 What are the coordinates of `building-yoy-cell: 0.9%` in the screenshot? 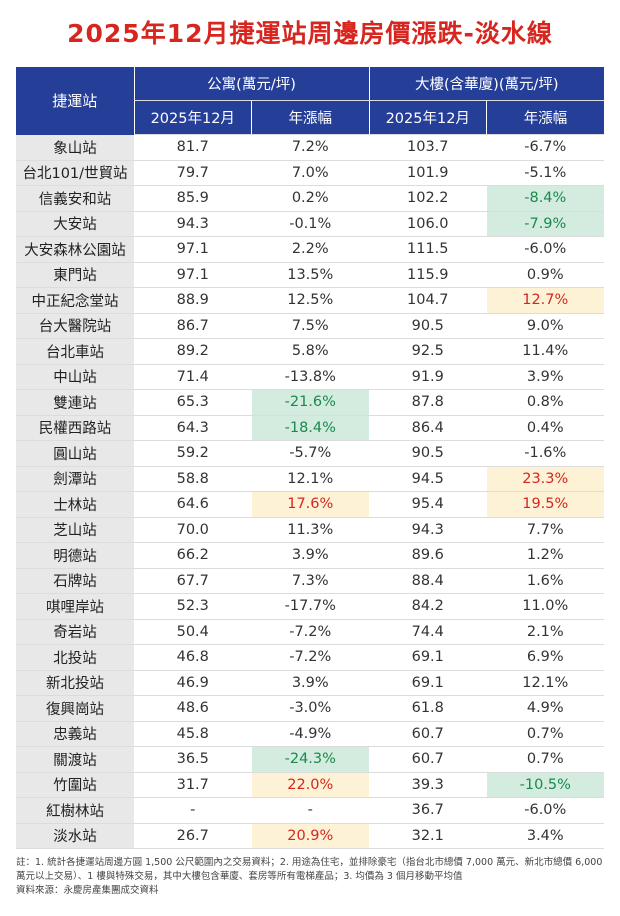 It's located at (545, 275).